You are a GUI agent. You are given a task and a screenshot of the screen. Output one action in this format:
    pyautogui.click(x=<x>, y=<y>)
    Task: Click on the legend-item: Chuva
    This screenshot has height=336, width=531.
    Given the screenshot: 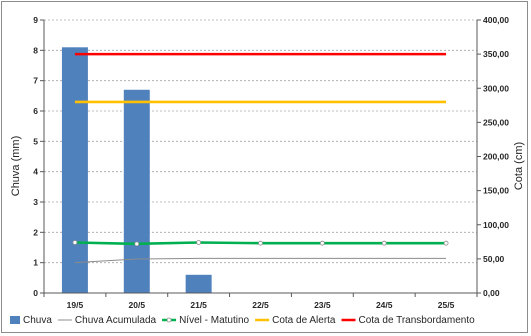 What is the action you would take?
    pyautogui.click(x=31, y=320)
    